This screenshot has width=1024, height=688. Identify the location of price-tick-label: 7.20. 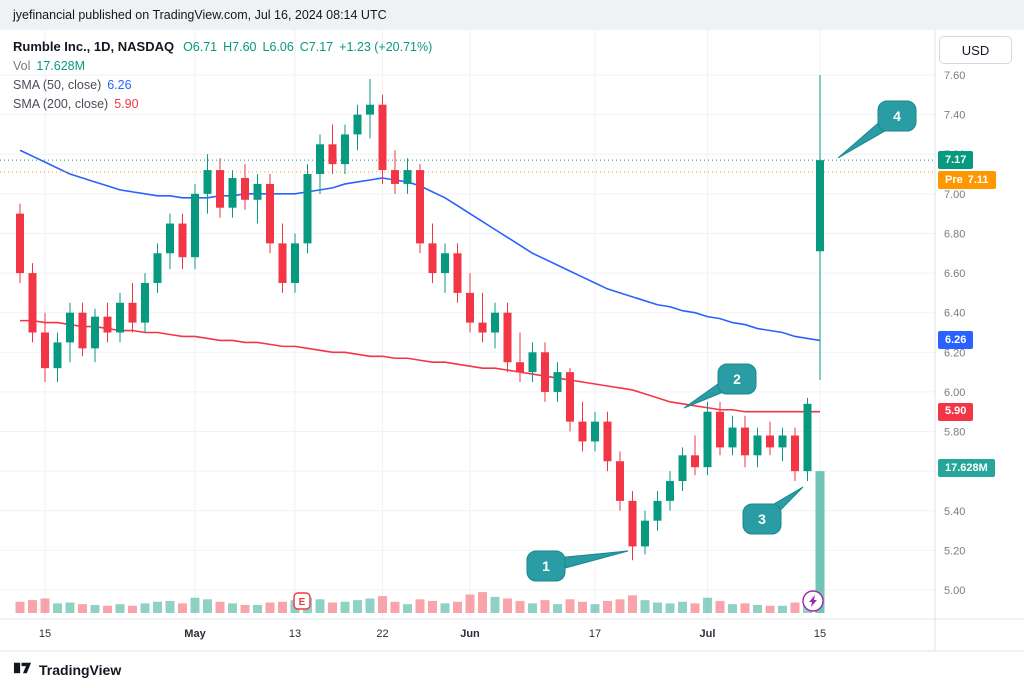
(954, 155).